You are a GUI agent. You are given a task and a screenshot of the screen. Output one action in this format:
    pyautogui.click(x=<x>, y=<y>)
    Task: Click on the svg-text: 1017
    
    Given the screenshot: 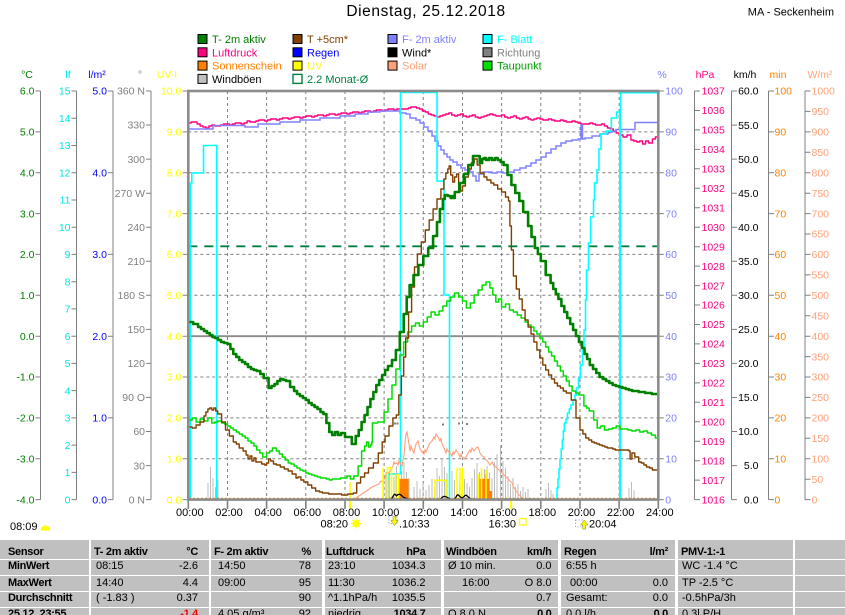 What is the action you would take?
    pyautogui.click(x=714, y=481)
    